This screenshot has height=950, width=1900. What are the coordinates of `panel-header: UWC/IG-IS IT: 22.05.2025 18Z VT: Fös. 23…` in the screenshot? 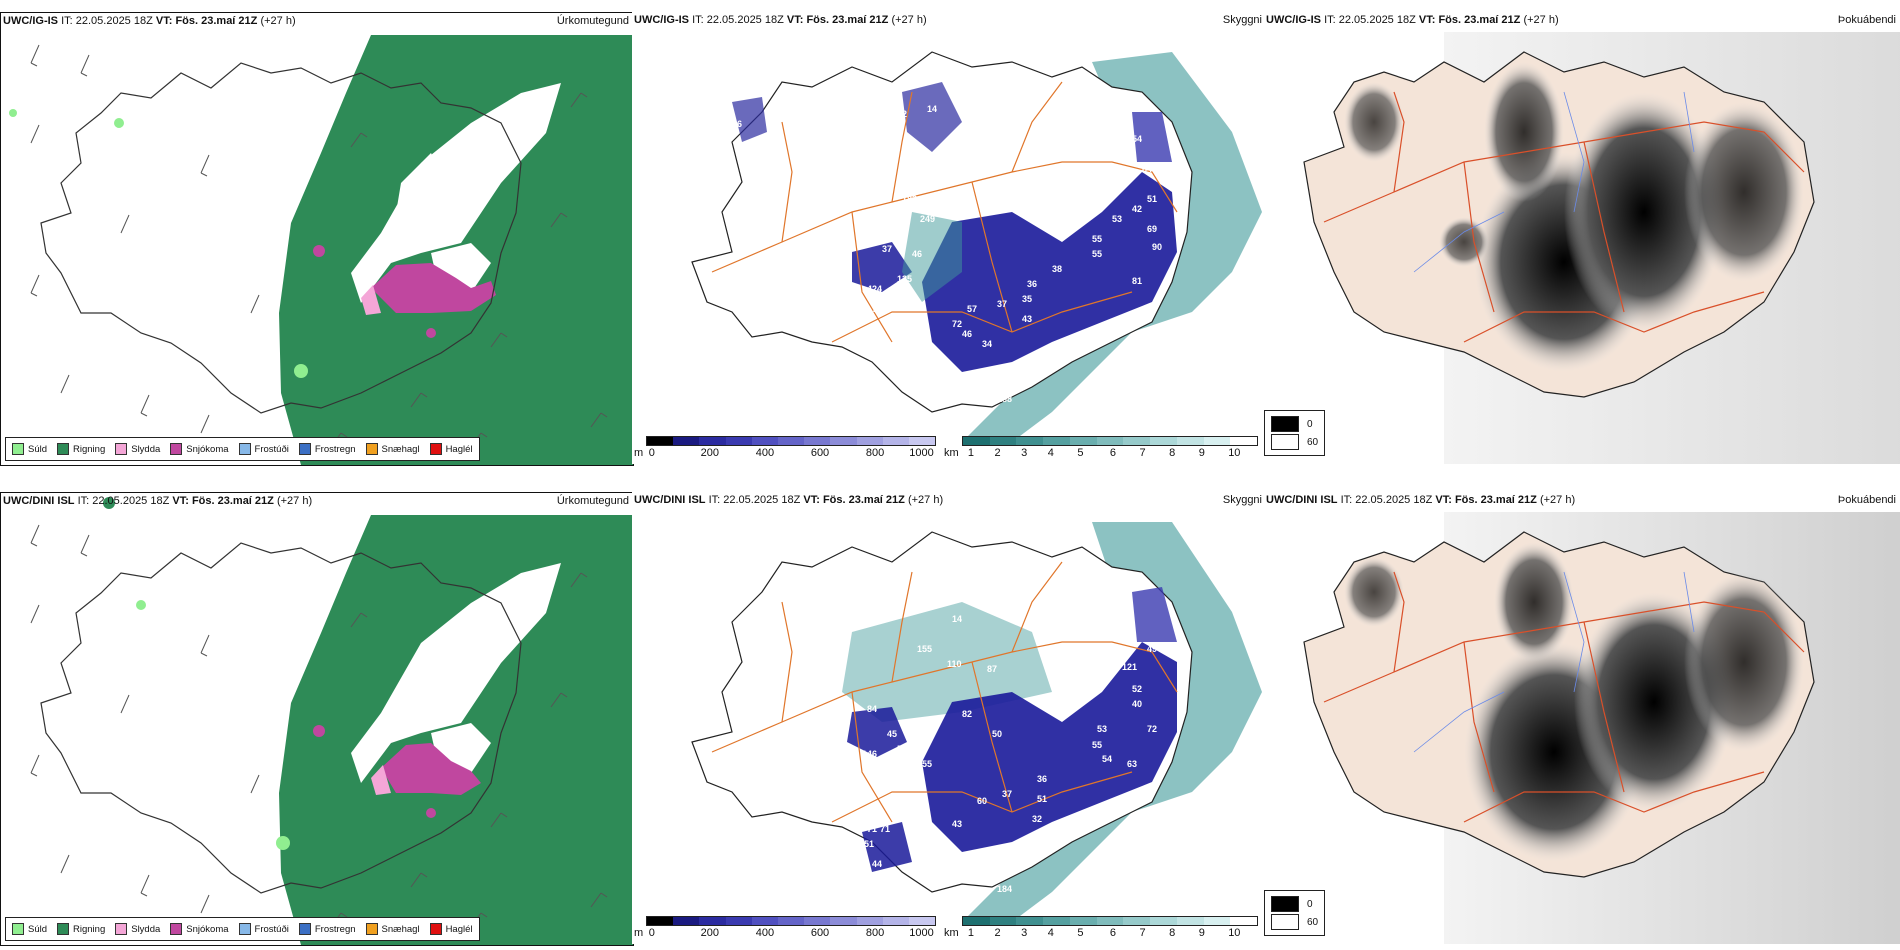 It's located at (149, 21).